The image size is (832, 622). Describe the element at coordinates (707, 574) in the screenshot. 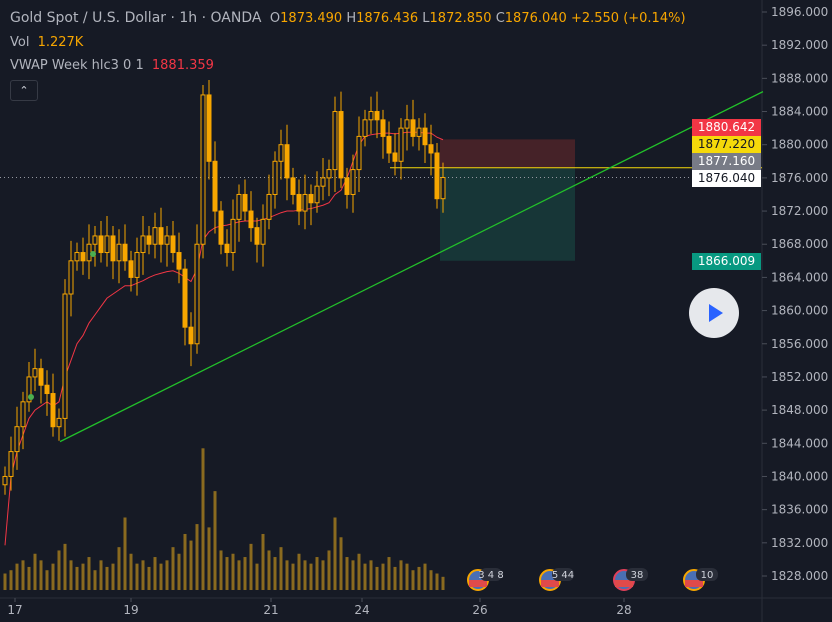

I see `event-badge` at that location.